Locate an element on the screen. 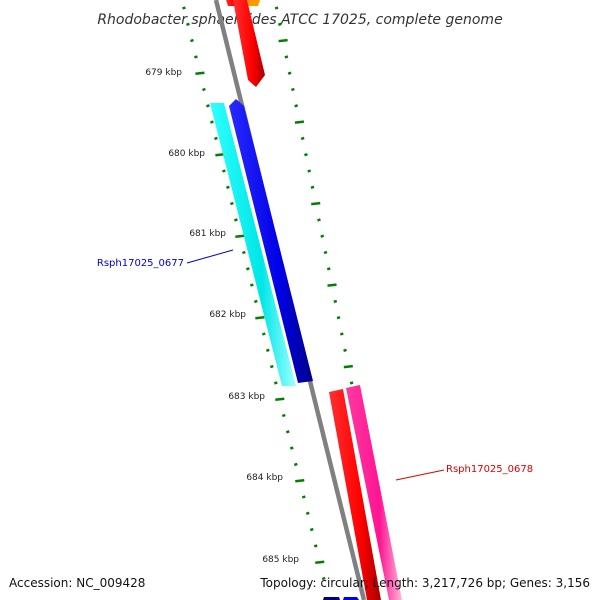 This screenshot has height=600, width=600. gene-top-red-arrow is located at coordinates (249, 43).